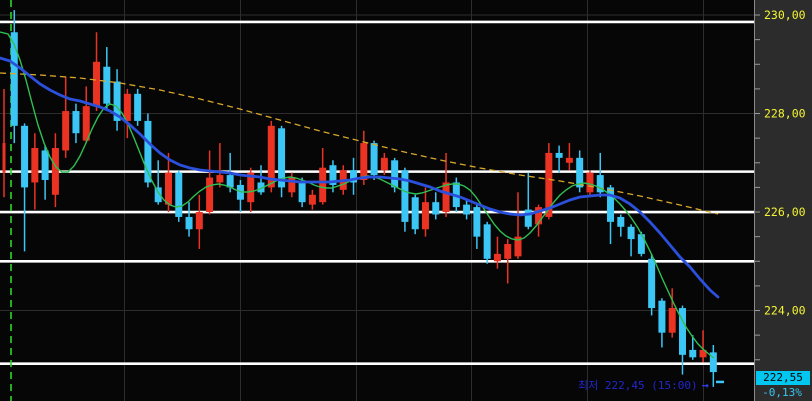 This screenshot has width=812, height=401. I want to click on price-axis-label: 224,00, so click(785, 311).